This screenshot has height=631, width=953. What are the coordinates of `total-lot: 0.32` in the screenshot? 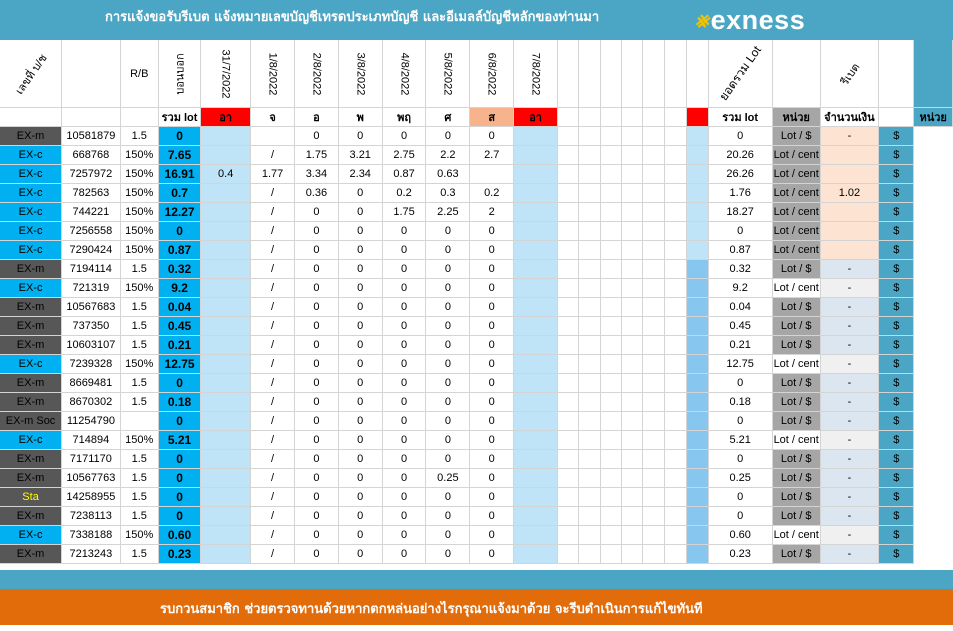 It's located at (740, 269).